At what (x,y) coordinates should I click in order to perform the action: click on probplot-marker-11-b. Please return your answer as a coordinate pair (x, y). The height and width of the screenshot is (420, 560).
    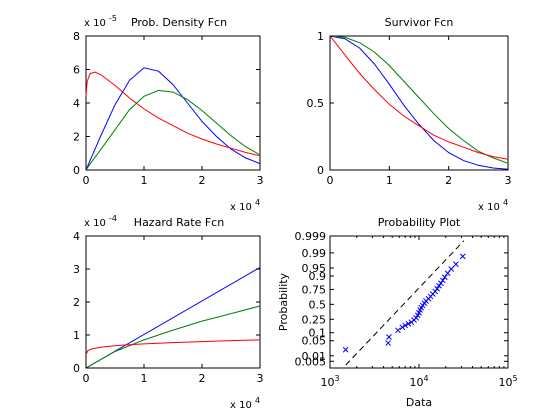
    Looking at the image, I should click on (419, 313).